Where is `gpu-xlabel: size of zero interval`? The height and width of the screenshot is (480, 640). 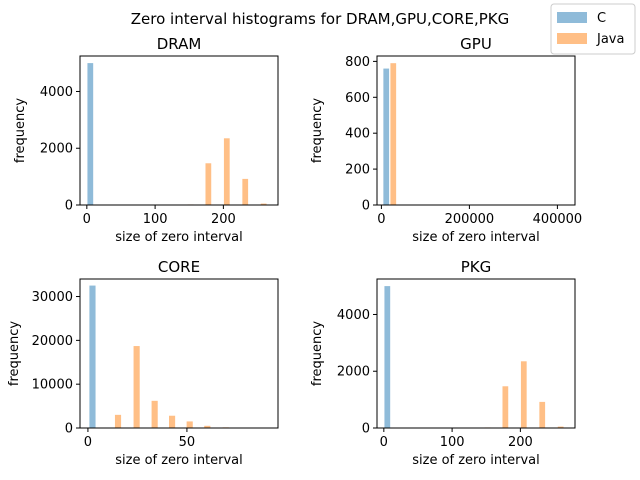
gpu-xlabel: size of zero interval is located at coordinates (476, 237).